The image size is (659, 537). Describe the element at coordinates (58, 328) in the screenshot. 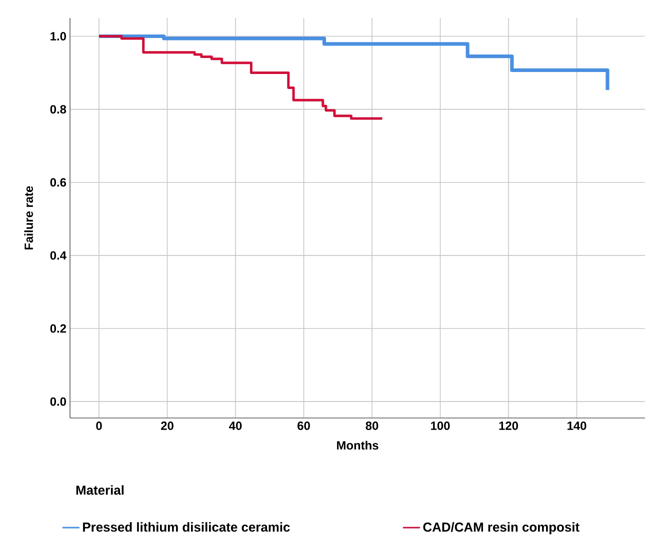

I see `y-tick-label: 0.2` at that location.